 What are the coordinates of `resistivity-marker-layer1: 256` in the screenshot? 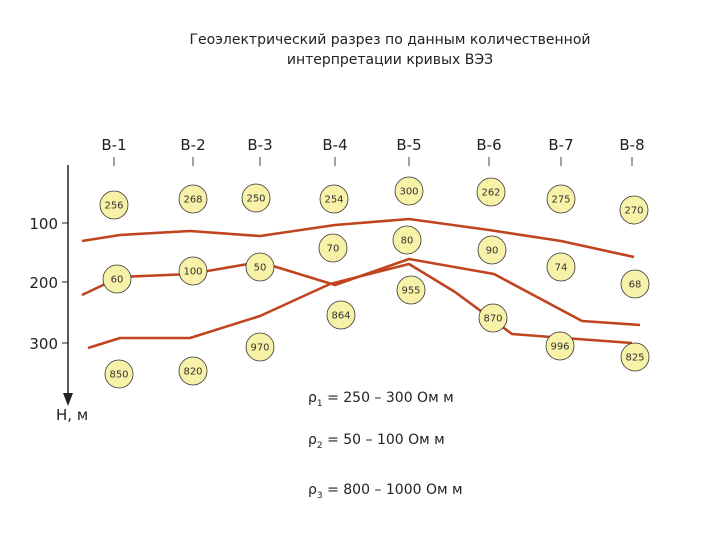 It's located at (114, 205).